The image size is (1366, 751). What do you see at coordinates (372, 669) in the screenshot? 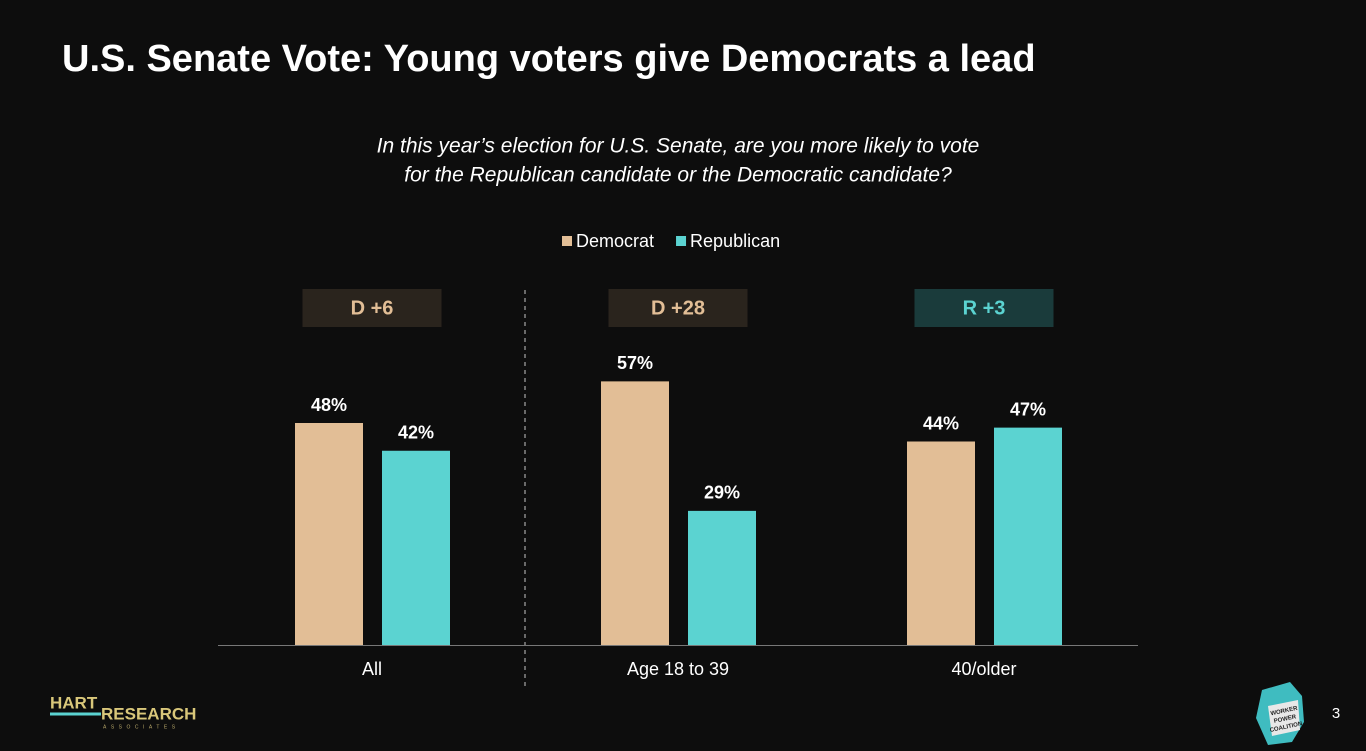
I see `x-tick-label: All` at bounding box center [372, 669].